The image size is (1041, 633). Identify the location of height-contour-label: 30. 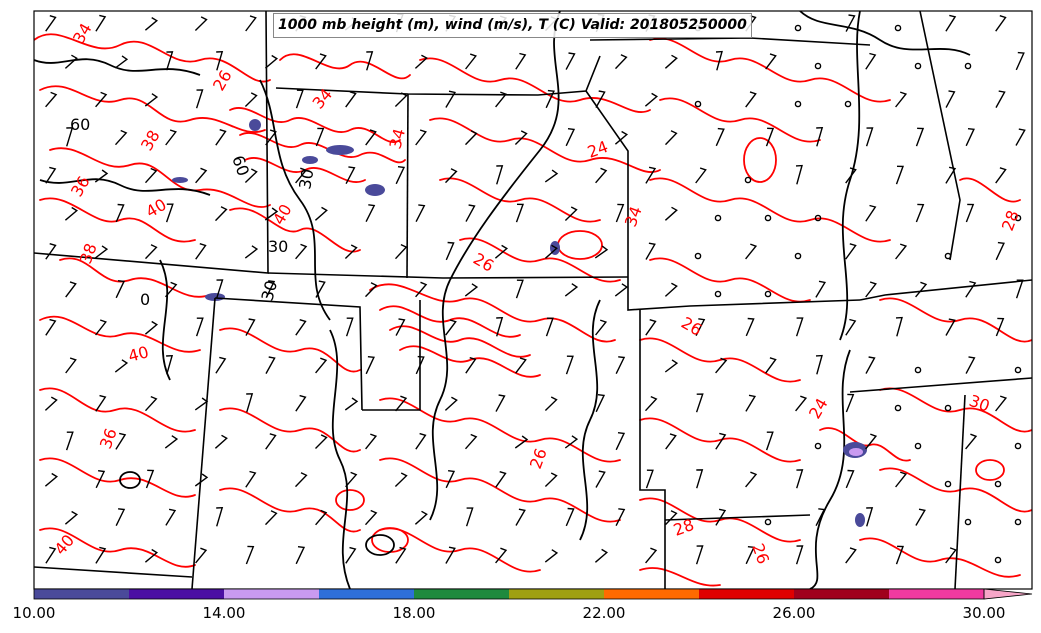
(270, 290).